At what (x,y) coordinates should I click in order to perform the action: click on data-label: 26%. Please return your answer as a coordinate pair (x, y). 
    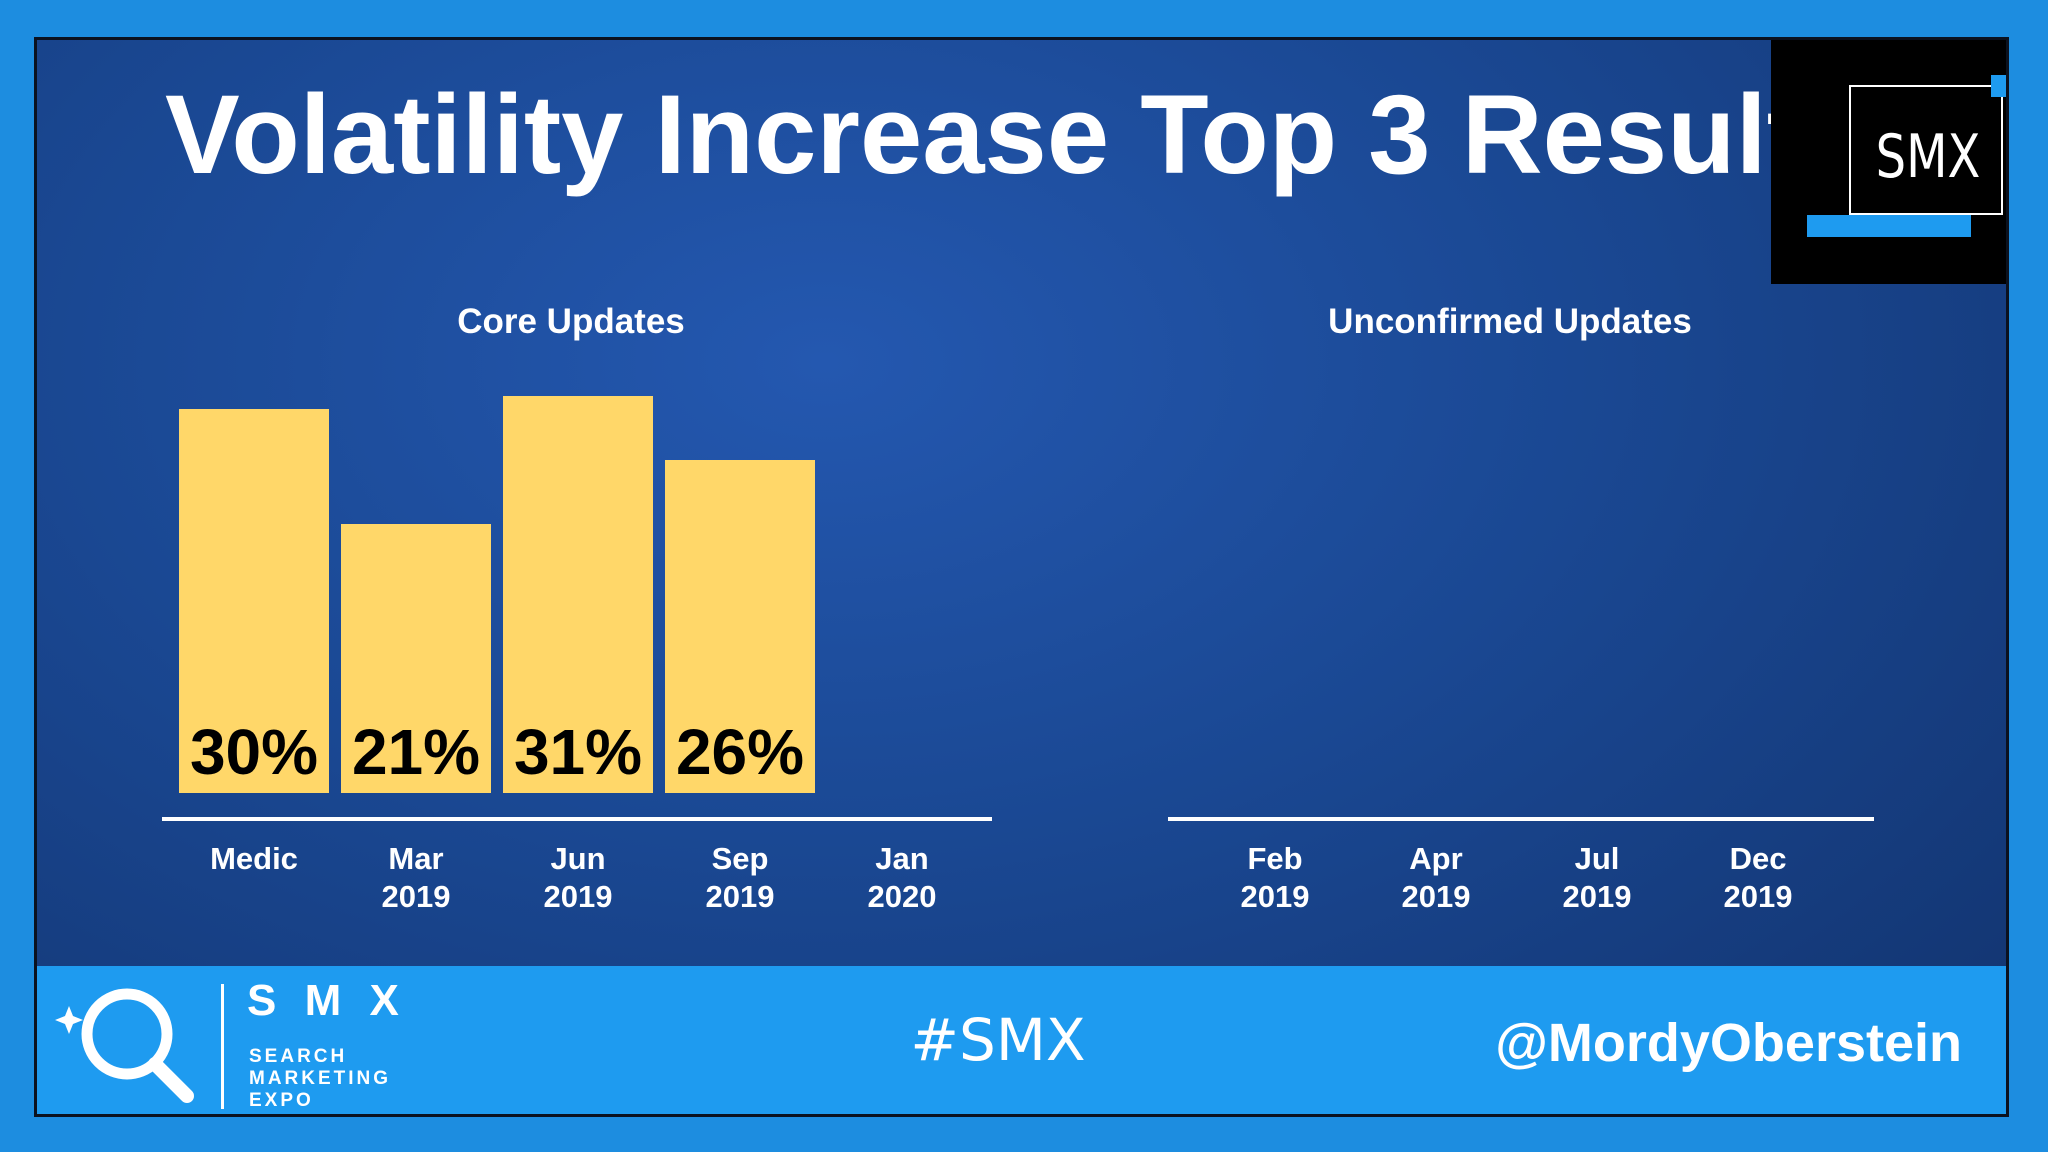
    Looking at the image, I should click on (740, 751).